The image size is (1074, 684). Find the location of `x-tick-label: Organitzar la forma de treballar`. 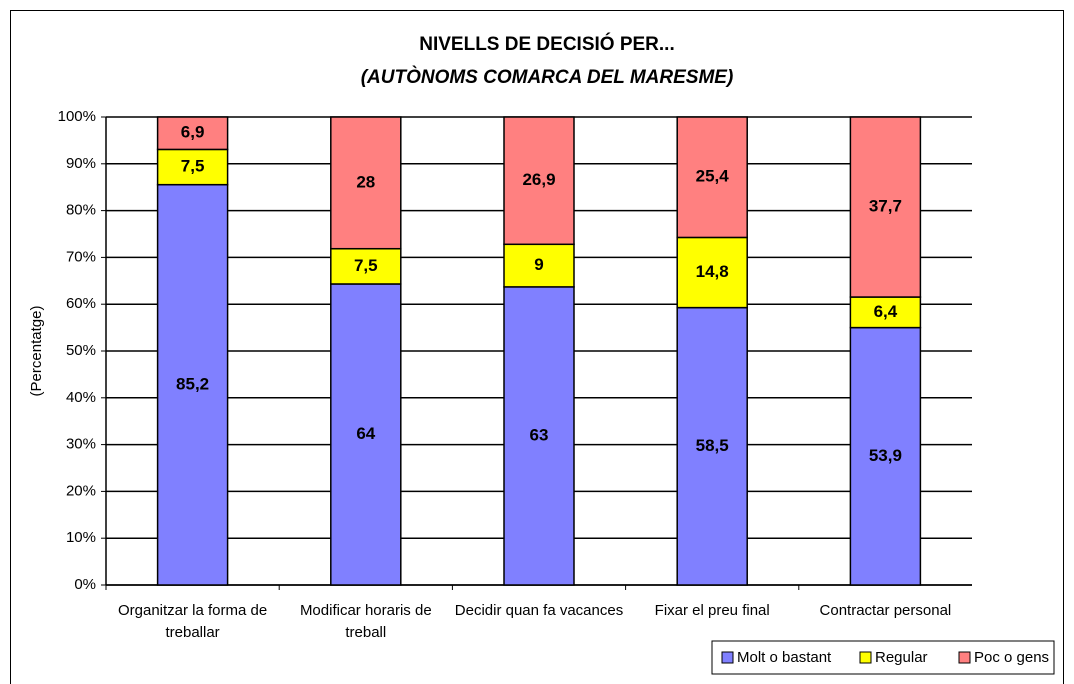

x-tick-label: Organitzar la forma de treballar is located at coordinates (192, 621).